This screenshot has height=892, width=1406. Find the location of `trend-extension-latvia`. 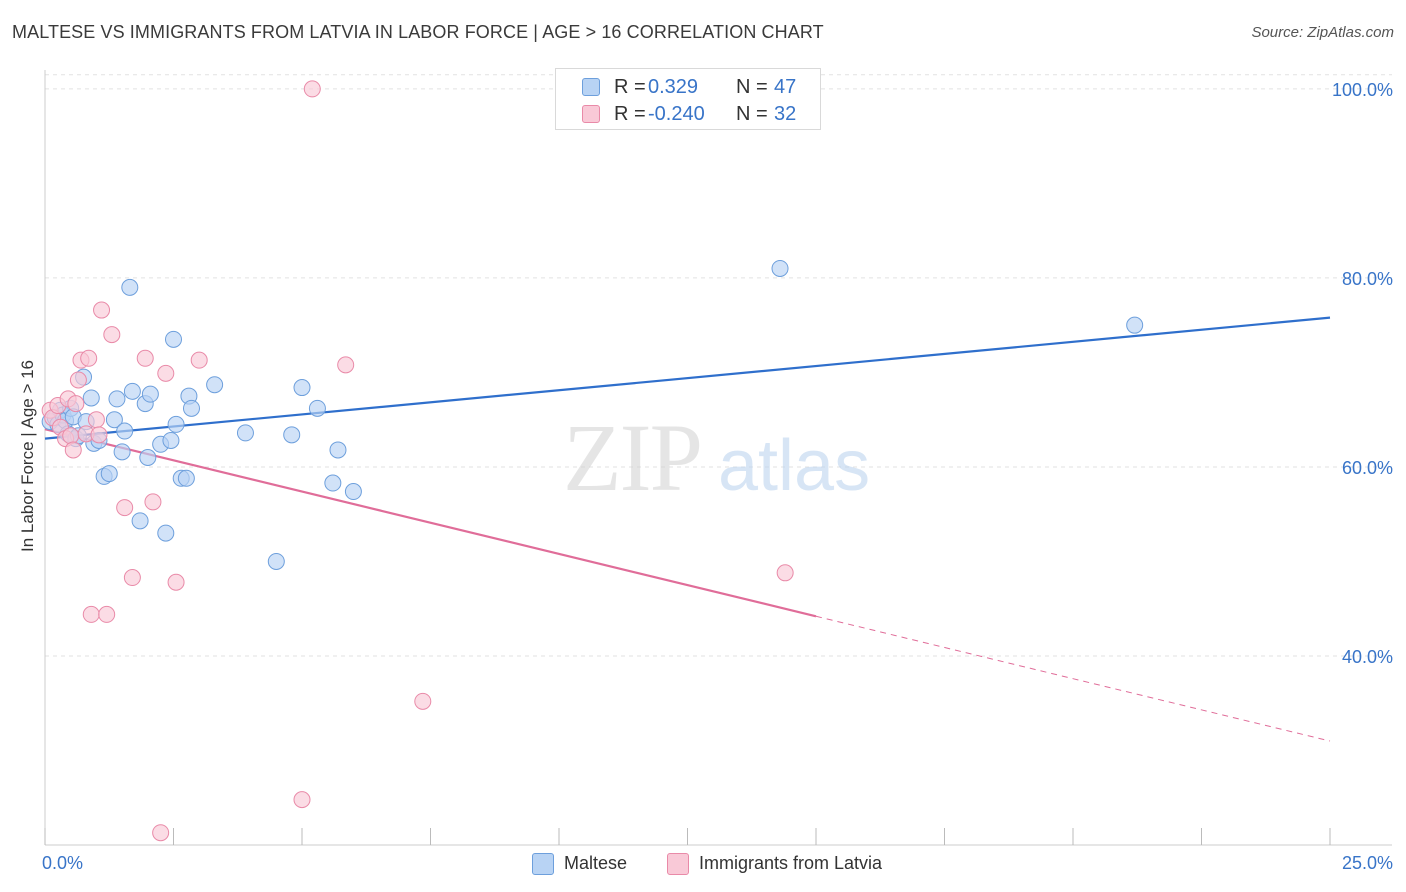

trend-extension-latvia is located at coordinates (1073, 678).